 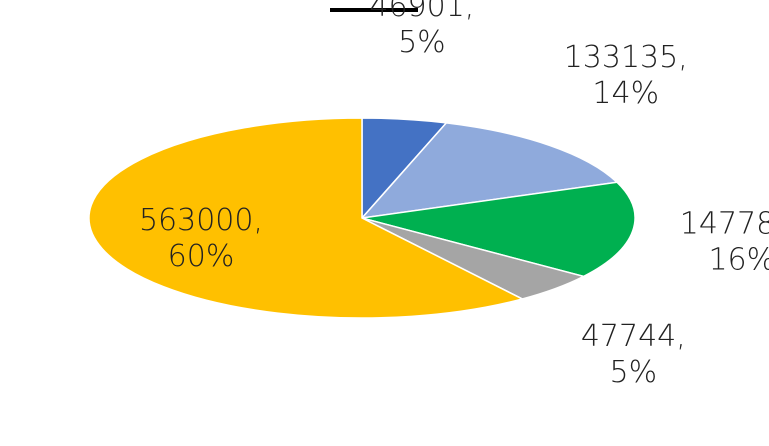 What do you see at coordinates (738, 260) in the screenshot?
I see `data-label: 16%` at bounding box center [738, 260].